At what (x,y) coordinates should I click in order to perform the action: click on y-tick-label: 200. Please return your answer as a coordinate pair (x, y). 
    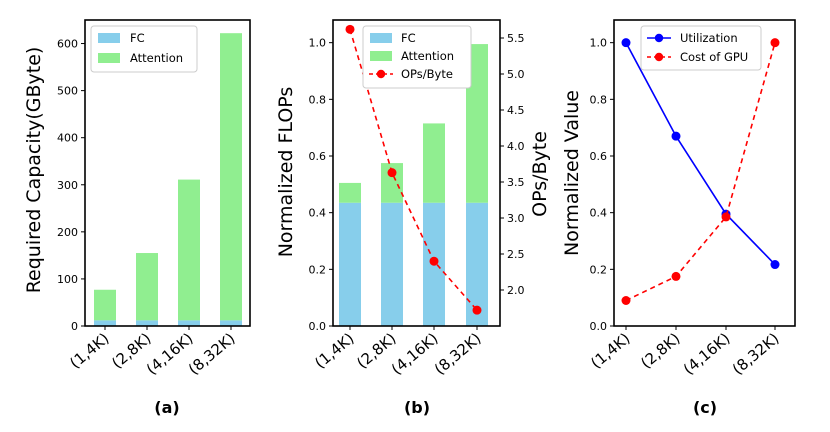
    Looking at the image, I should click on (67, 232).